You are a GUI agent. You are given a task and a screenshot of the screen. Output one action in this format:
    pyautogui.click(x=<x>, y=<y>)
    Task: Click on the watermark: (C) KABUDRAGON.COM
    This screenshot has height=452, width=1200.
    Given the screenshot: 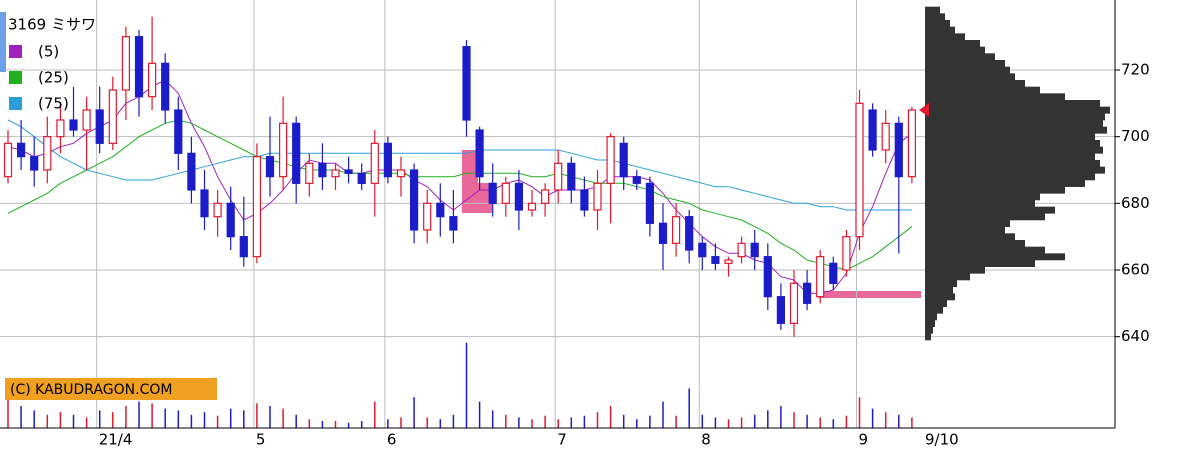 What is the action you would take?
    pyautogui.click(x=91, y=390)
    